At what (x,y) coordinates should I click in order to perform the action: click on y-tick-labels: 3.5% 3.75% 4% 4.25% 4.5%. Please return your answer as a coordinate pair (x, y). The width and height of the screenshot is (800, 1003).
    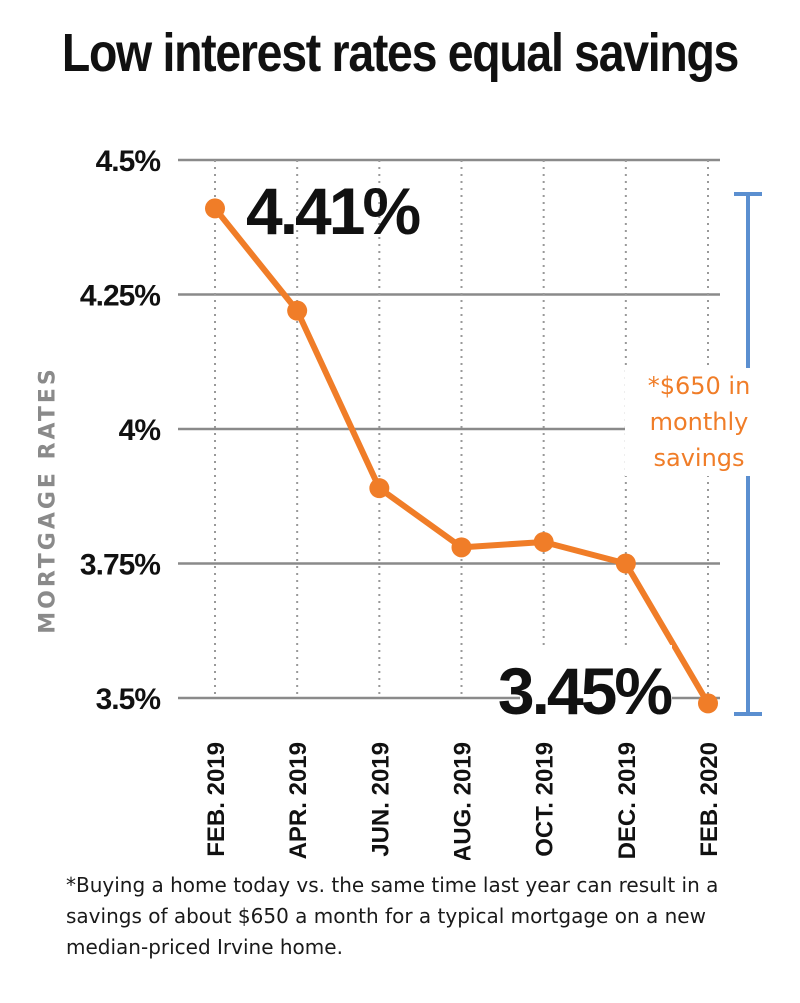
    Looking at the image, I should click on (120, 430).